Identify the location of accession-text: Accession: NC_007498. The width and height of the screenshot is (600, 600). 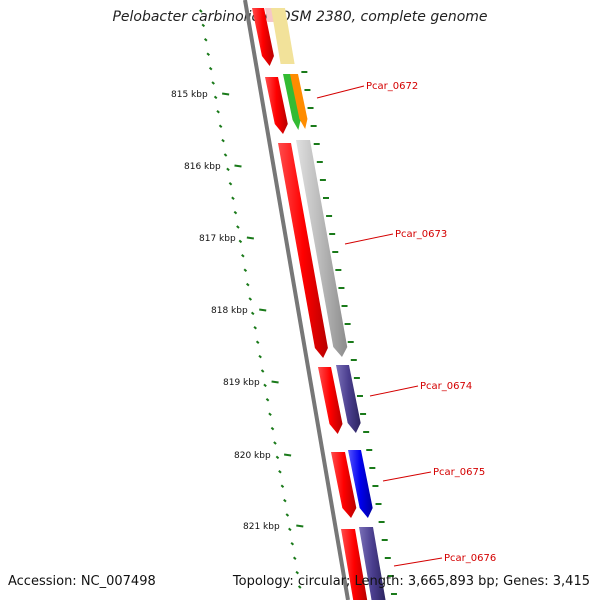
(82, 581).